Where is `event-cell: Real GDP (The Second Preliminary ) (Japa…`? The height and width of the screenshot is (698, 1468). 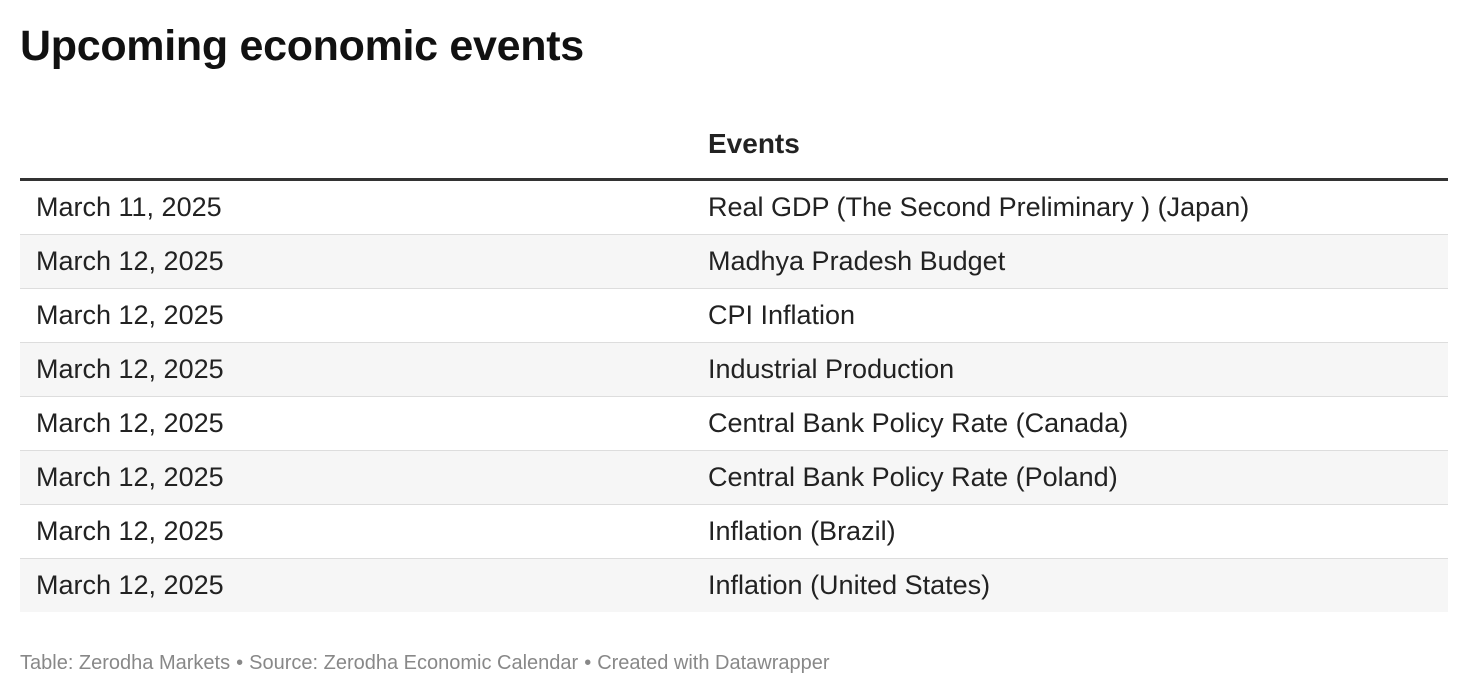 event-cell: Real GDP (The Second Preliminary ) (Japa… is located at coordinates (1070, 207).